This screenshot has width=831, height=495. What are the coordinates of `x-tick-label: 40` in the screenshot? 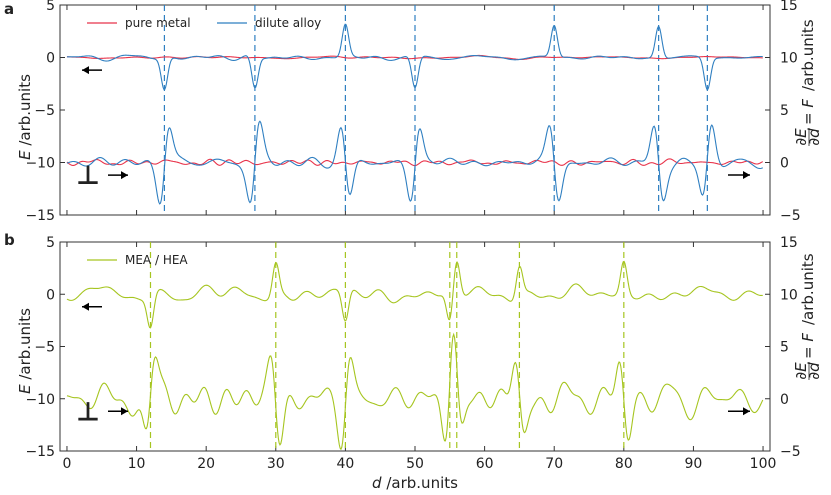 It's located at (345, 464).